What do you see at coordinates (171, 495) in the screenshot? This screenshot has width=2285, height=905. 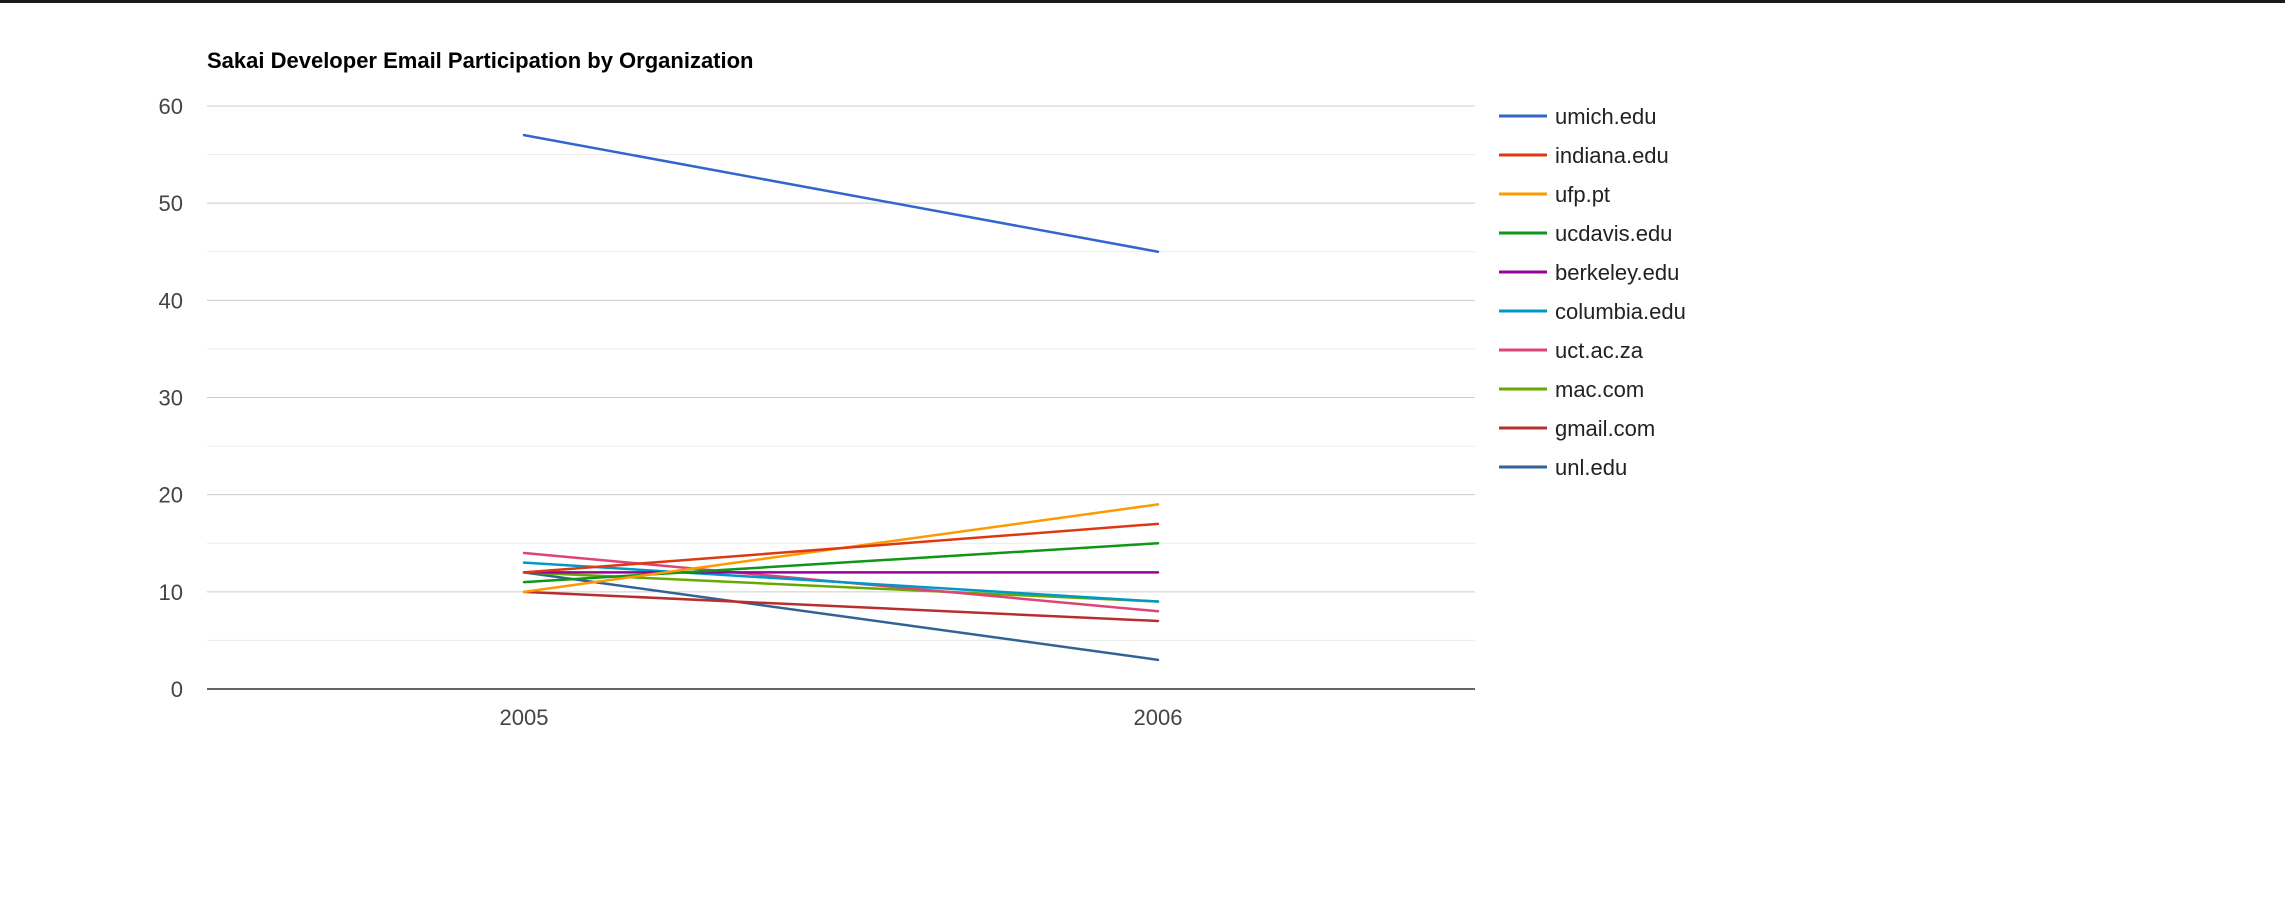 I see `y-tick-label: 20` at bounding box center [171, 495].